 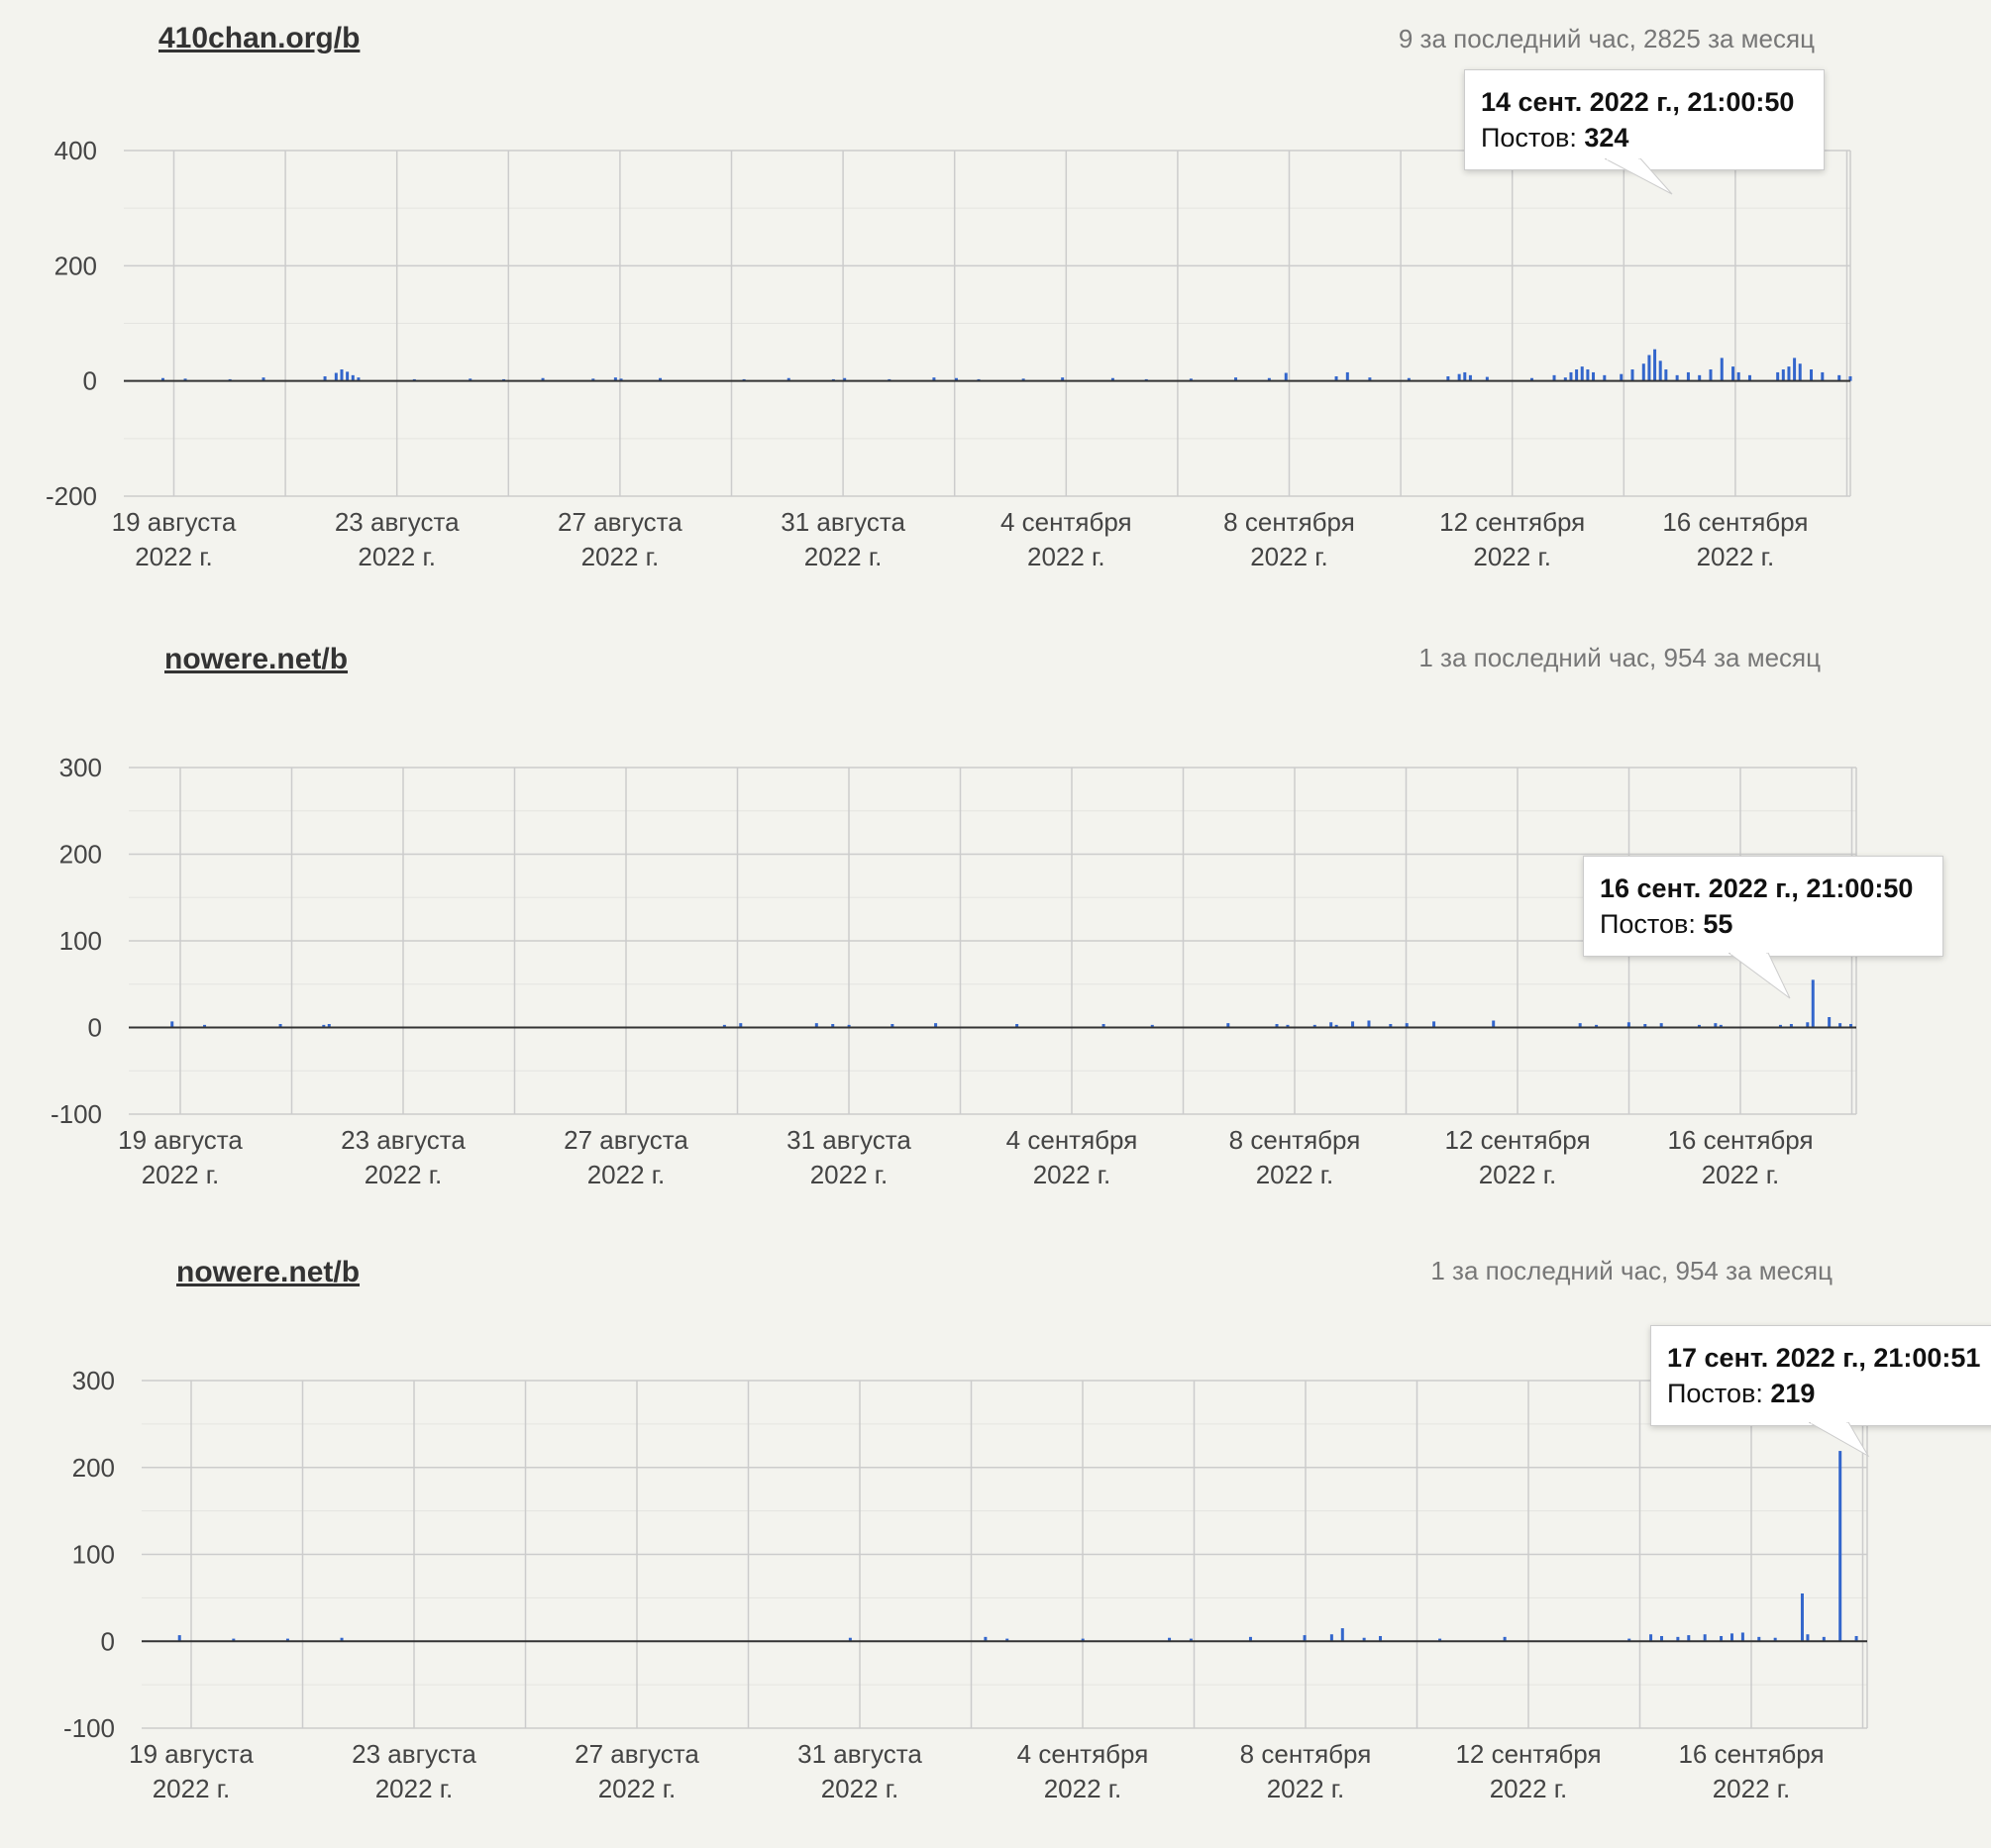 What do you see at coordinates (849, 1140) in the screenshot?
I see `x-tick-label: 31 августа` at bounding box center [849, 1140].